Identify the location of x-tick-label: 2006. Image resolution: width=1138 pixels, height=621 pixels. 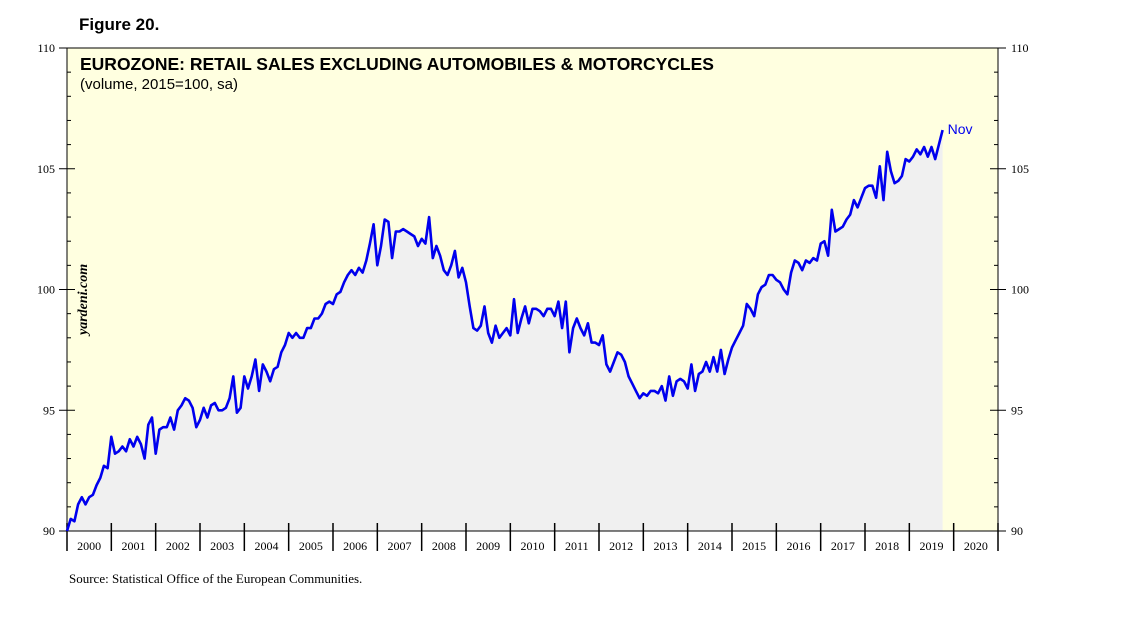
(355, 546).